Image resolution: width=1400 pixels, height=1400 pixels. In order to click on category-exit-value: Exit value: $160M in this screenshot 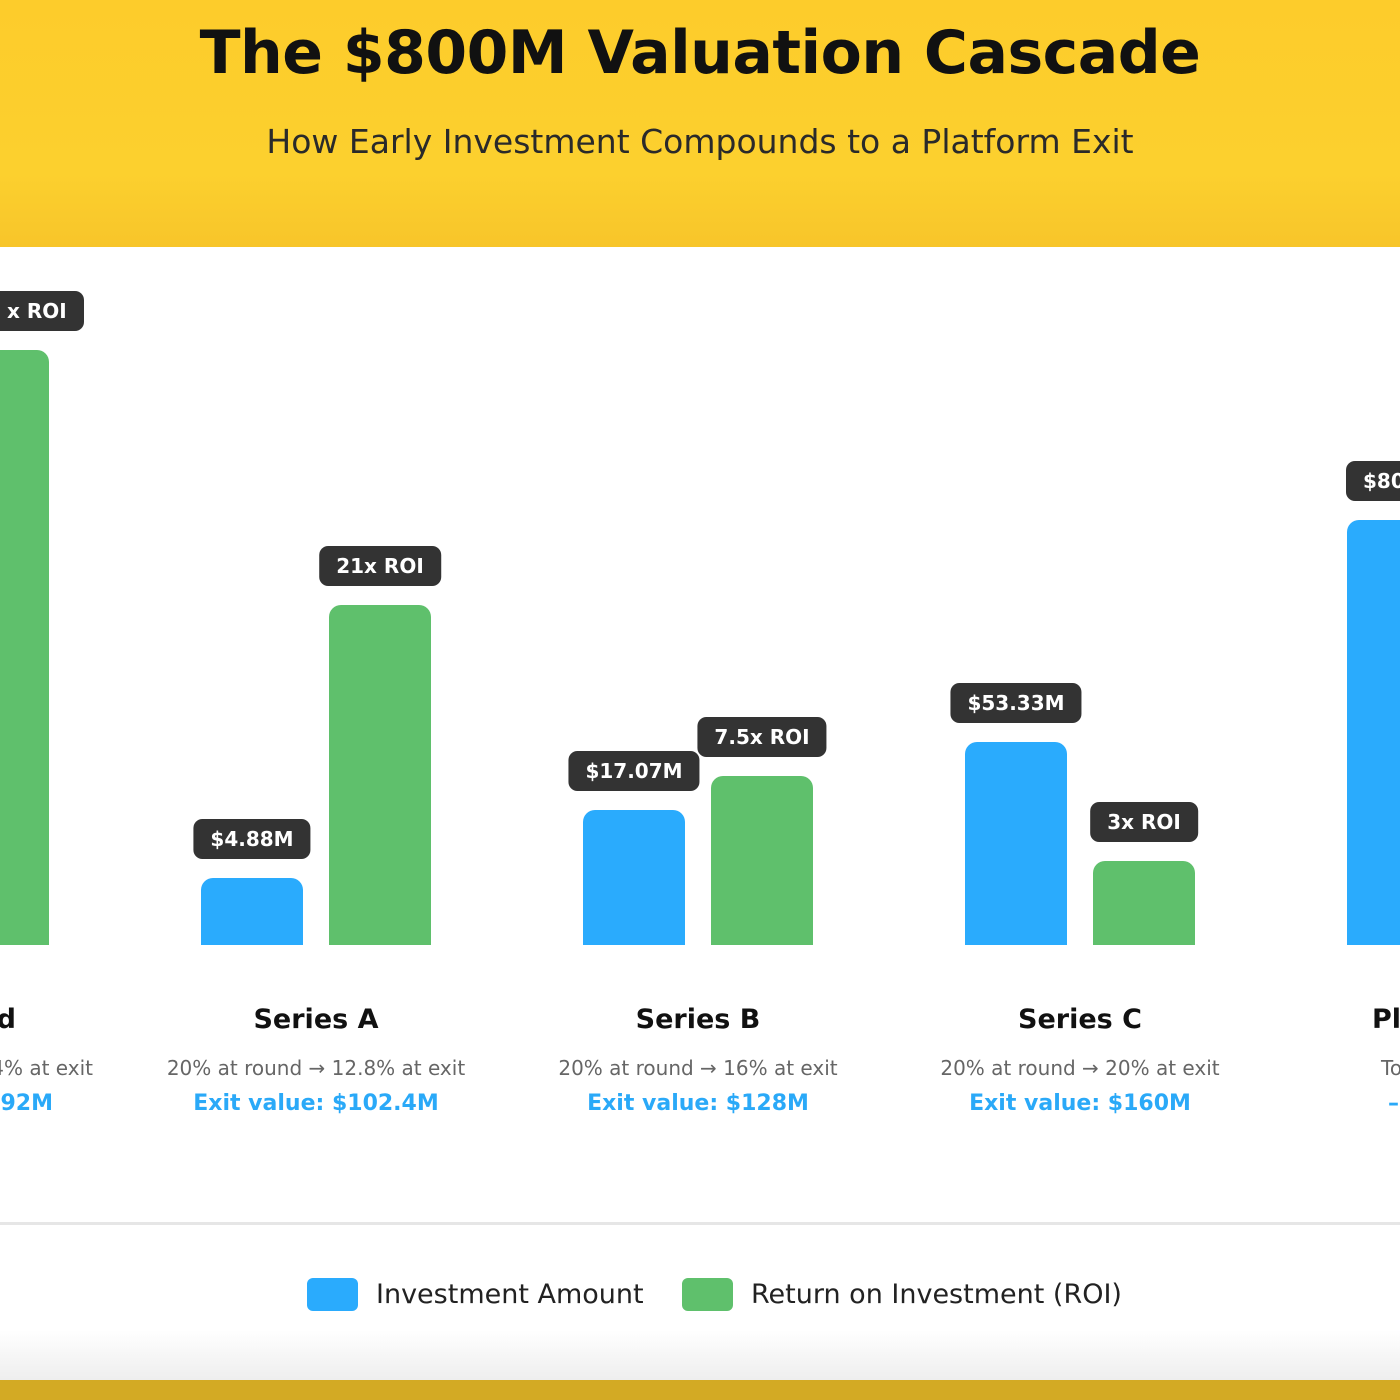, I will do `click(1080, 1103)`.